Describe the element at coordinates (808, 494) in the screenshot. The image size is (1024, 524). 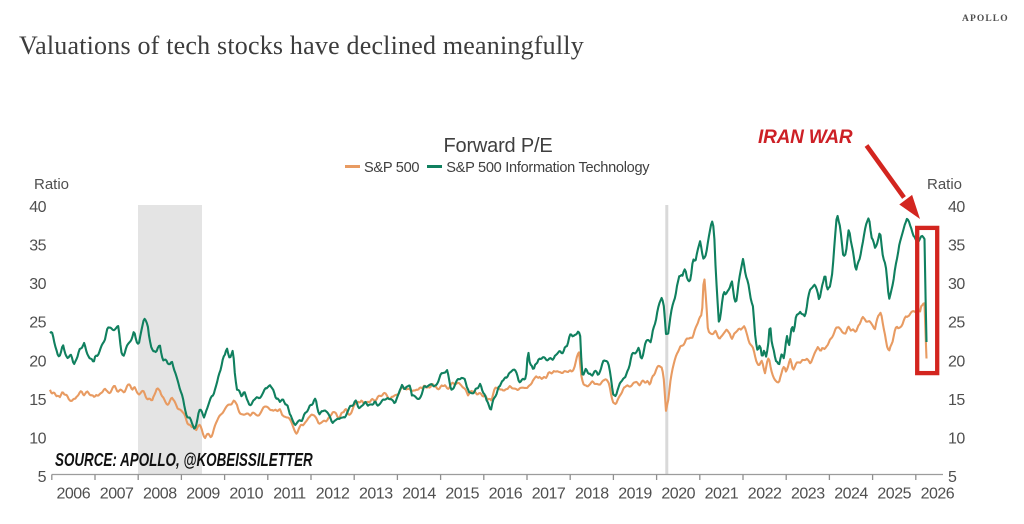
I see `svg-text: 2023` at that location.